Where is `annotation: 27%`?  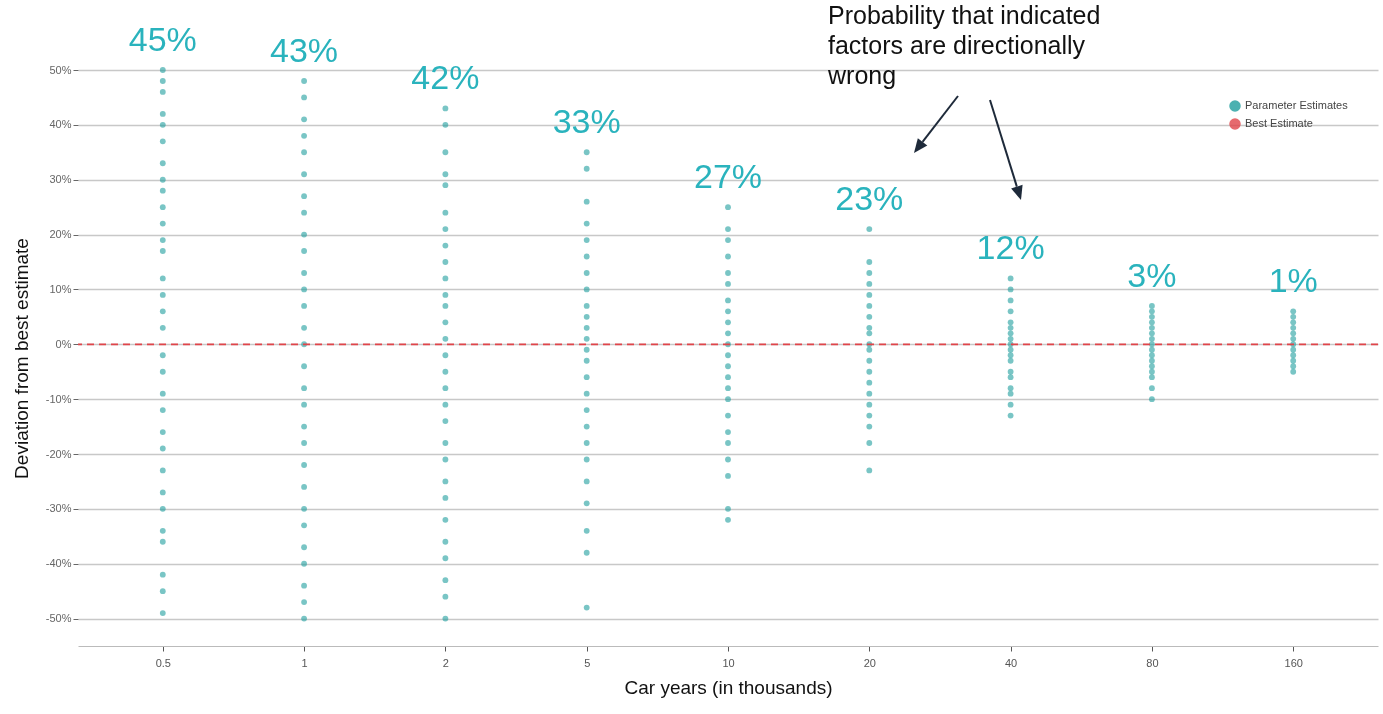
annotation: 27% is located at coordinates (728, 176).